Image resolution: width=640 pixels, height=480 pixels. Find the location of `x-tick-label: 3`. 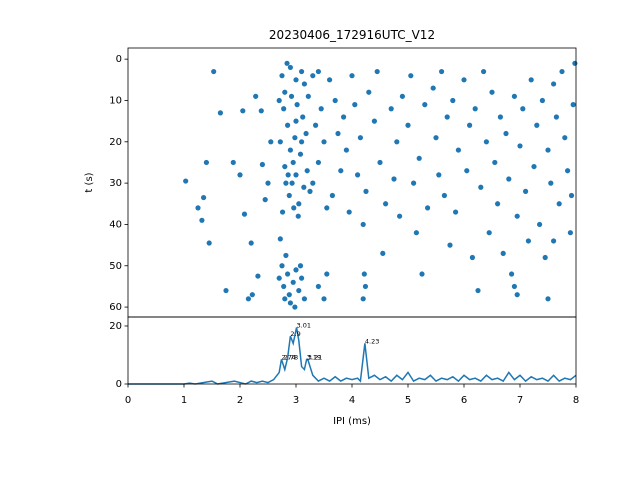

x-tick-label: 3 is located at coordinates (296, 400).